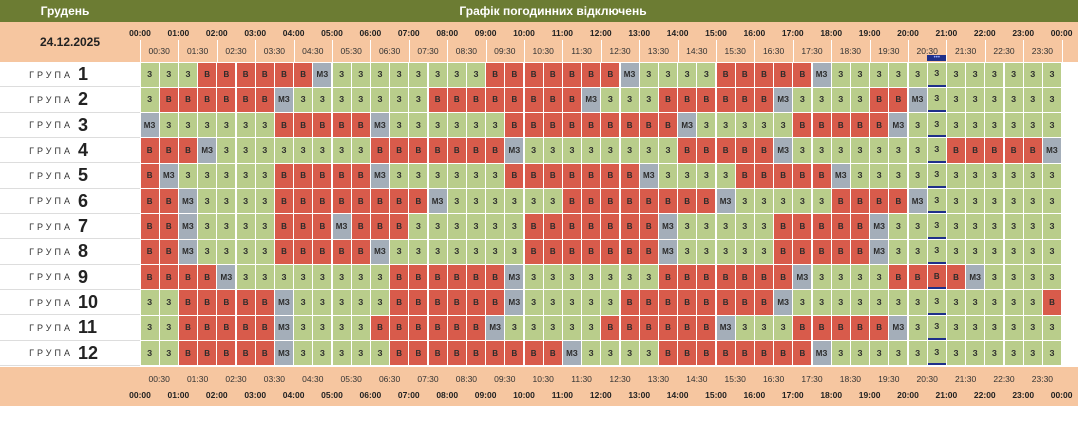 This screenshot has height=424, width=1078. What do you see at coordinates (639, 33) in the screenshot?
I see `hour-label: 13:00` at bounding box center [639, 33].